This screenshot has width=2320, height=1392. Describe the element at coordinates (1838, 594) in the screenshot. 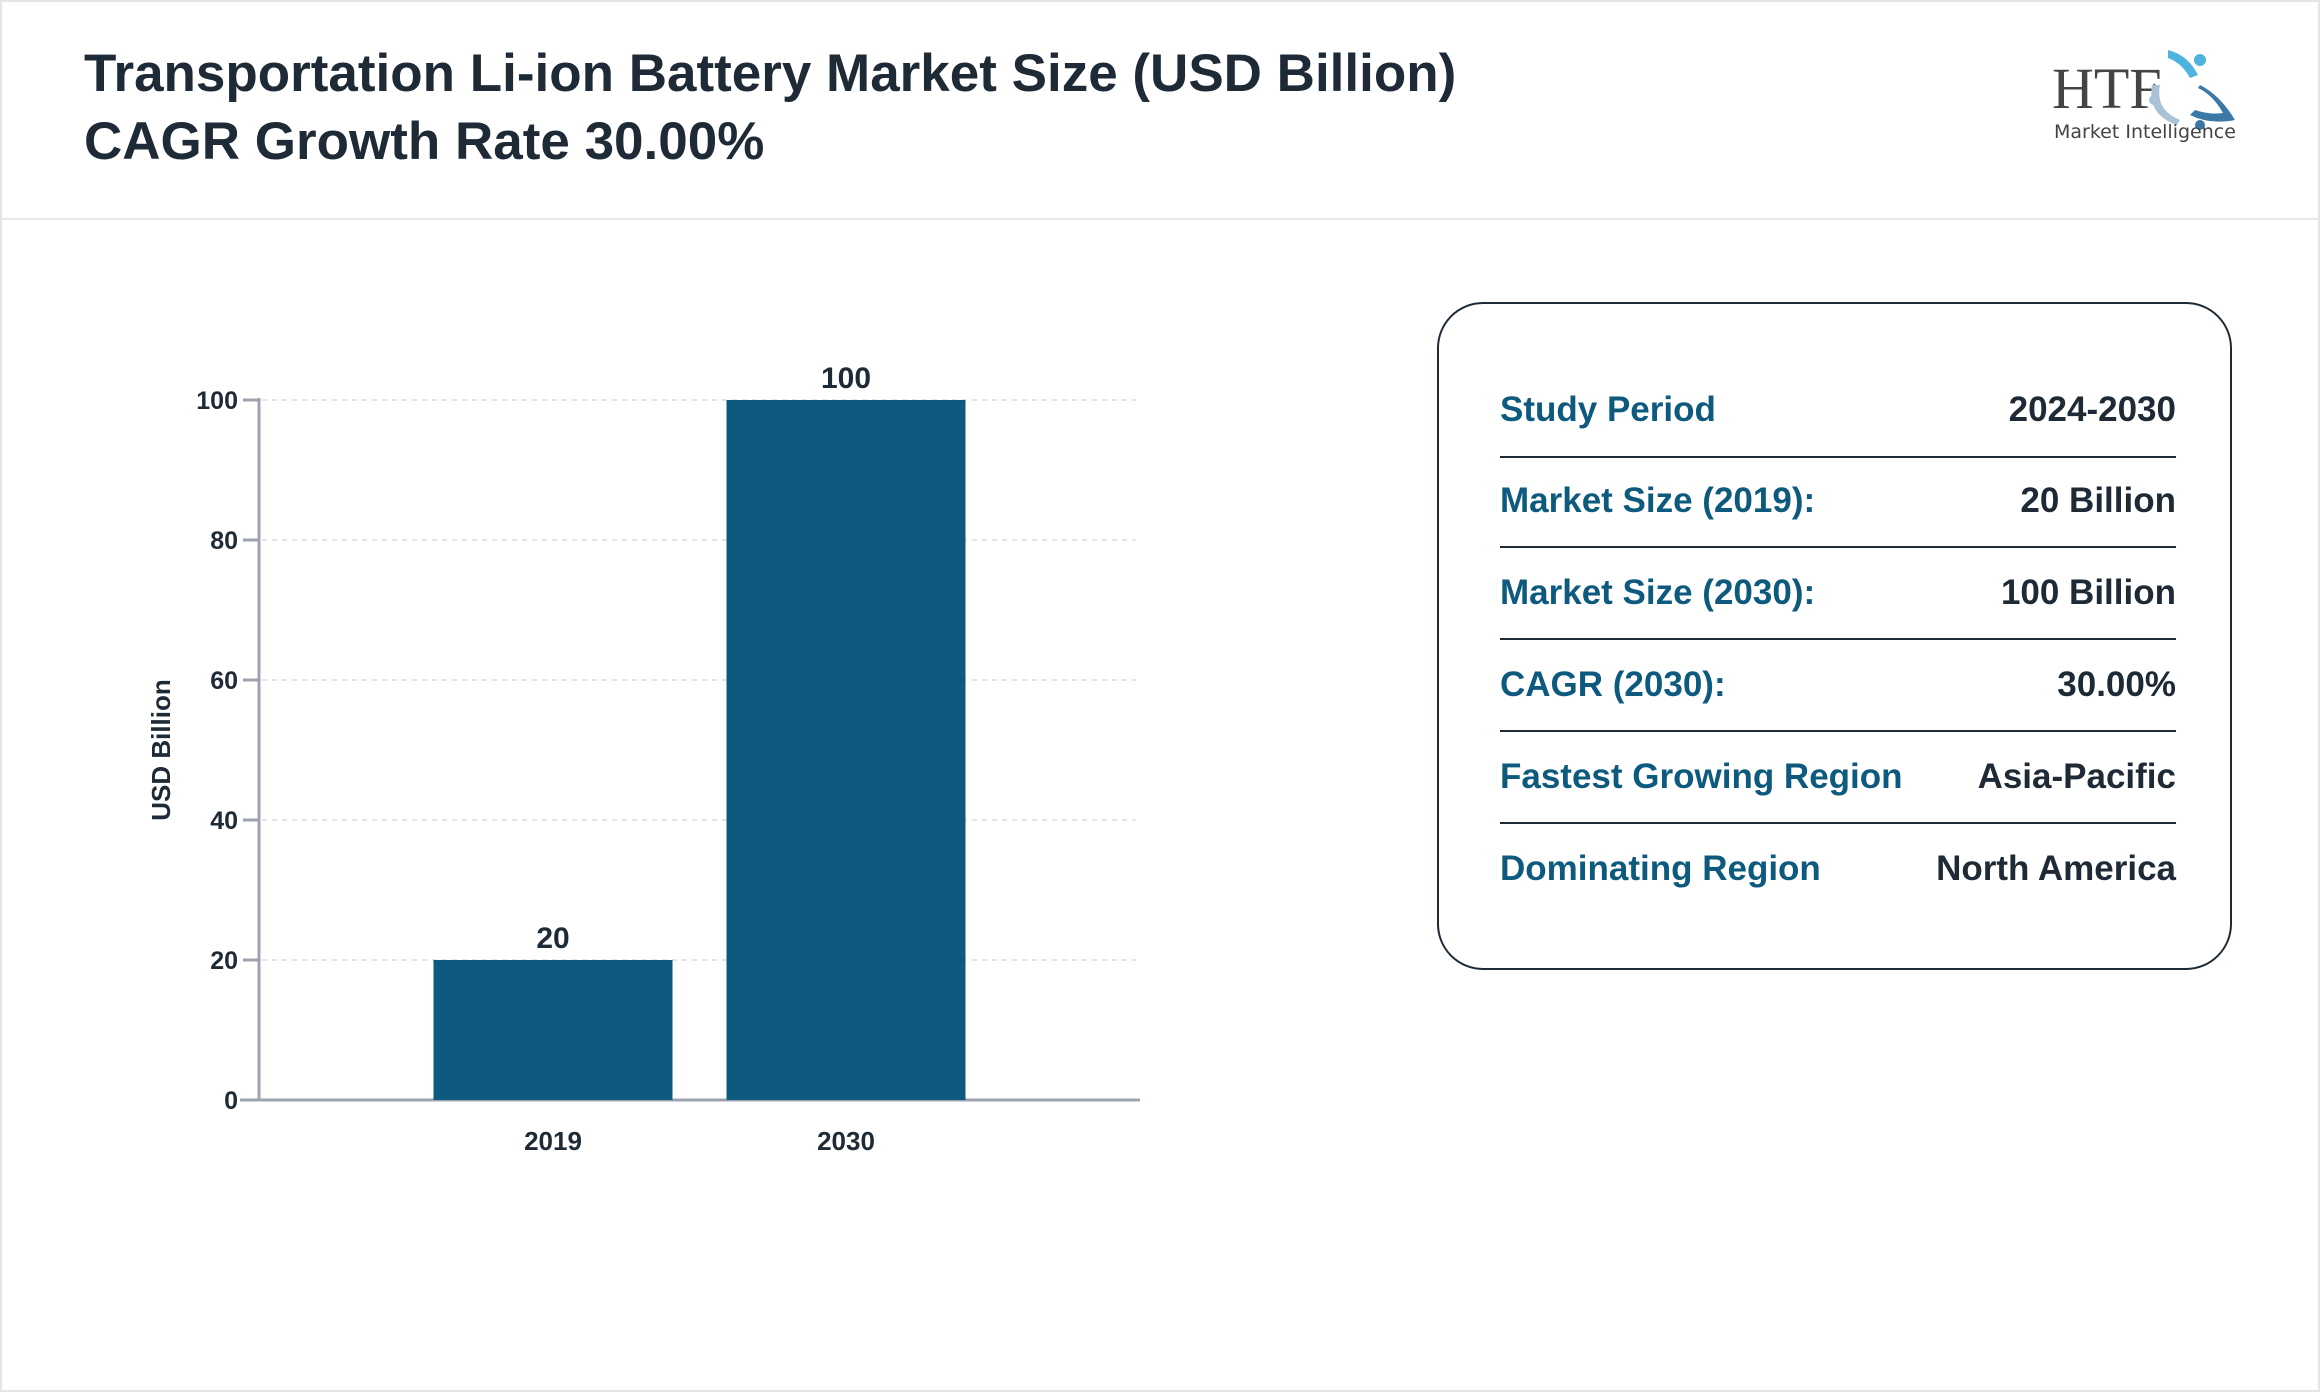

I see `info-row-market-size-2030: Market Size (2030): 100 Billion` at that location.